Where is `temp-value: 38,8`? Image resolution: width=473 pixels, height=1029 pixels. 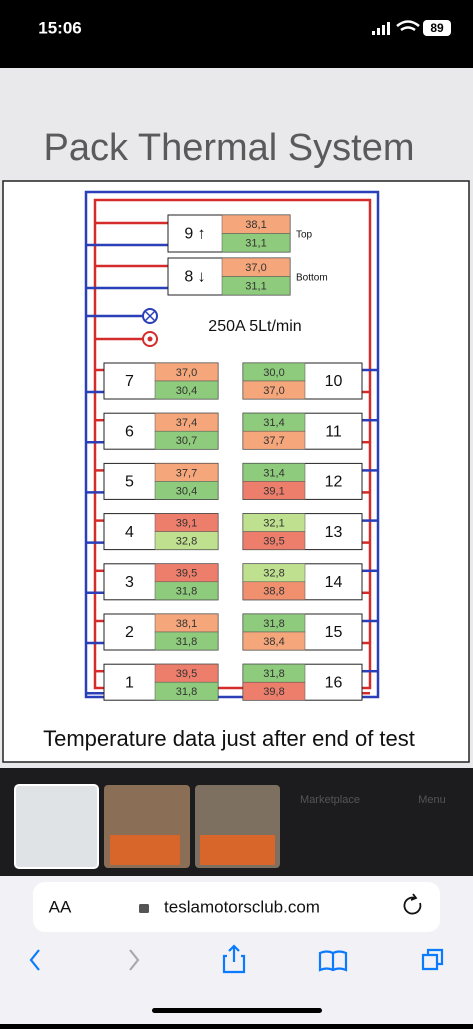
temp-value: 38,8 is located at coordinates (273, 592).